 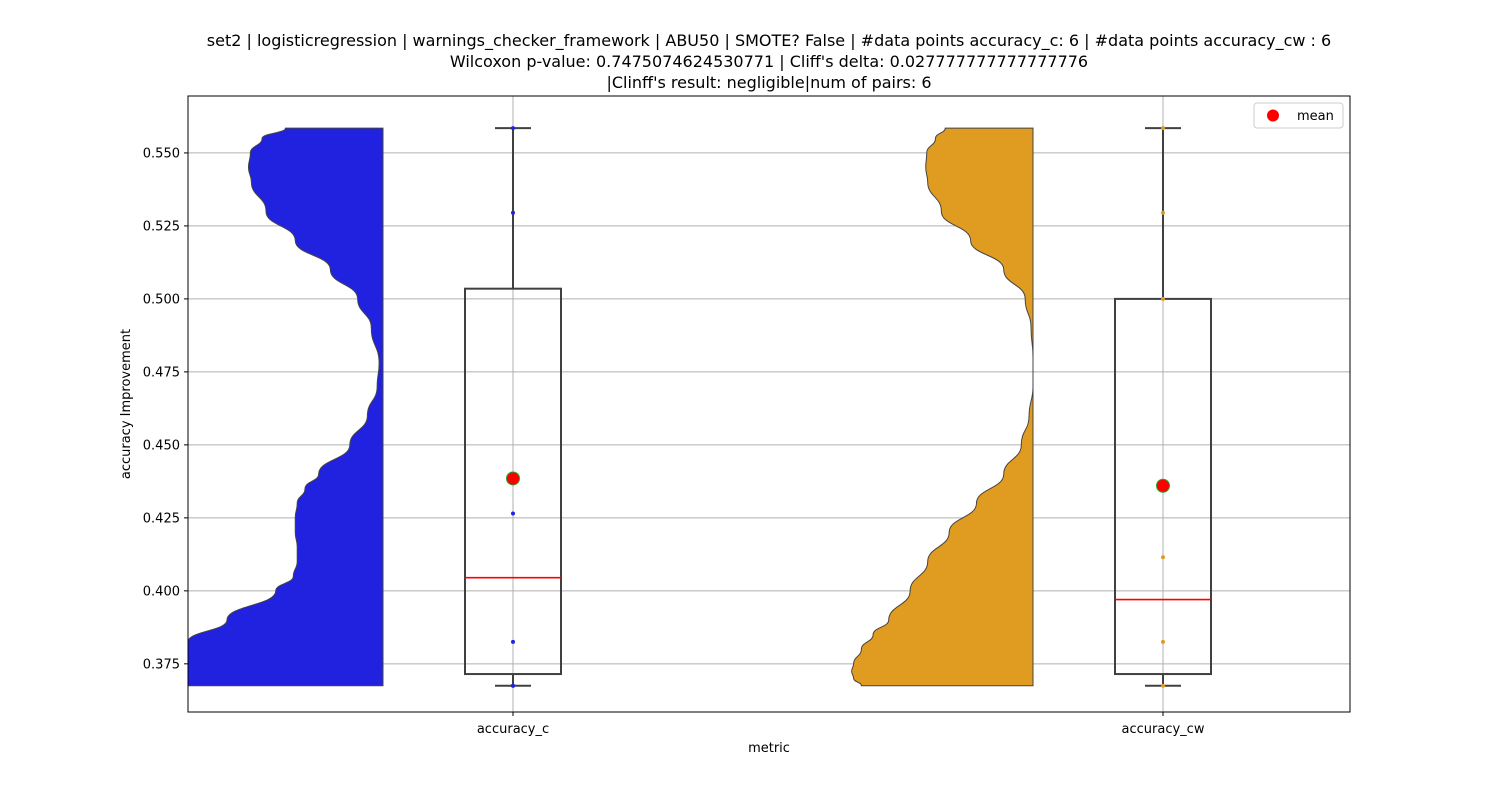 What do you see at coordinates (161, 591) in the screenshot?
I see `y-tick-label: 0.400` at bounding box center [161, 591].